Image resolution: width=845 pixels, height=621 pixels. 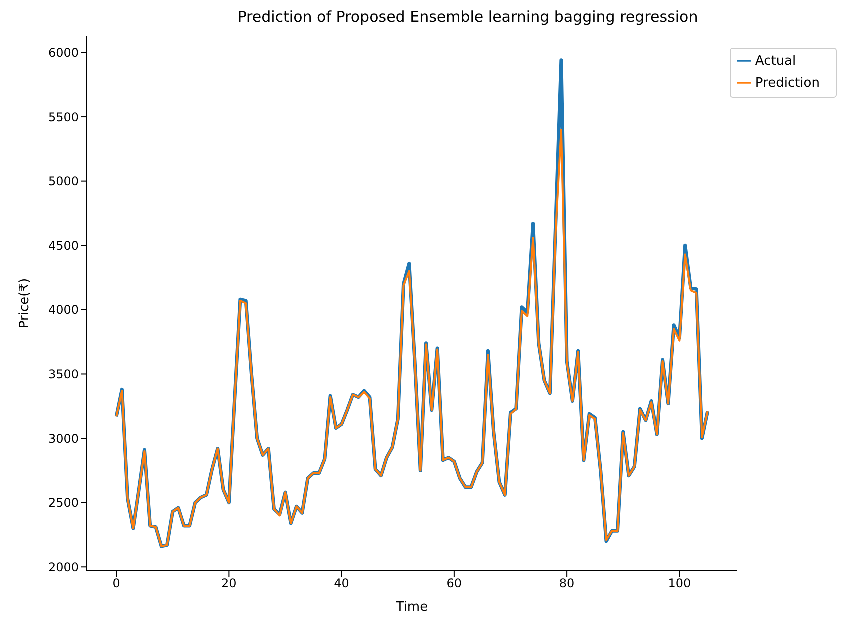 I want to click on legend-label: Prediction, so click(x=787, y=83).